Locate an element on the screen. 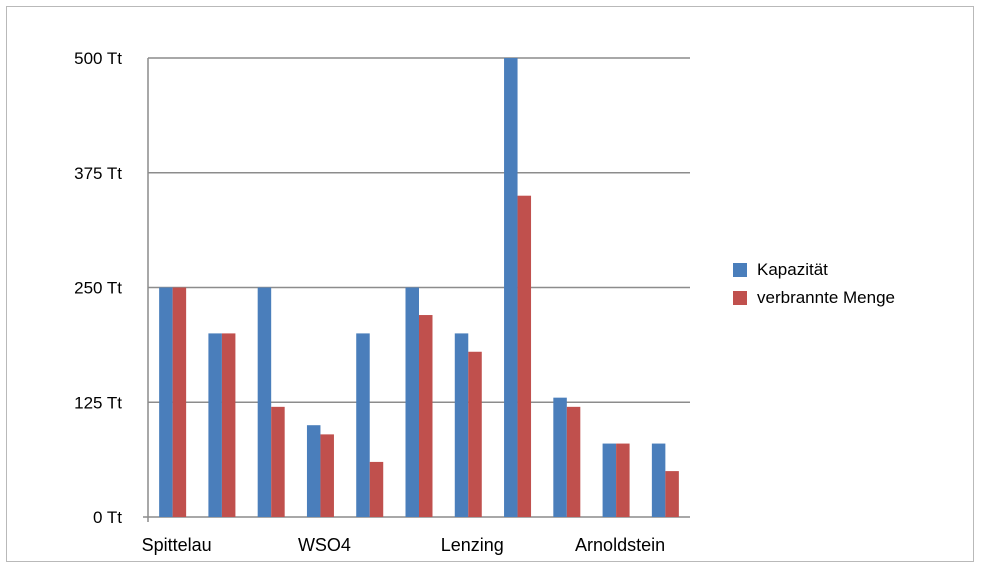 The height and width of the screenshot is (569, 981). x-category-label: Arnoldstein is located at coordinates (620, 545).